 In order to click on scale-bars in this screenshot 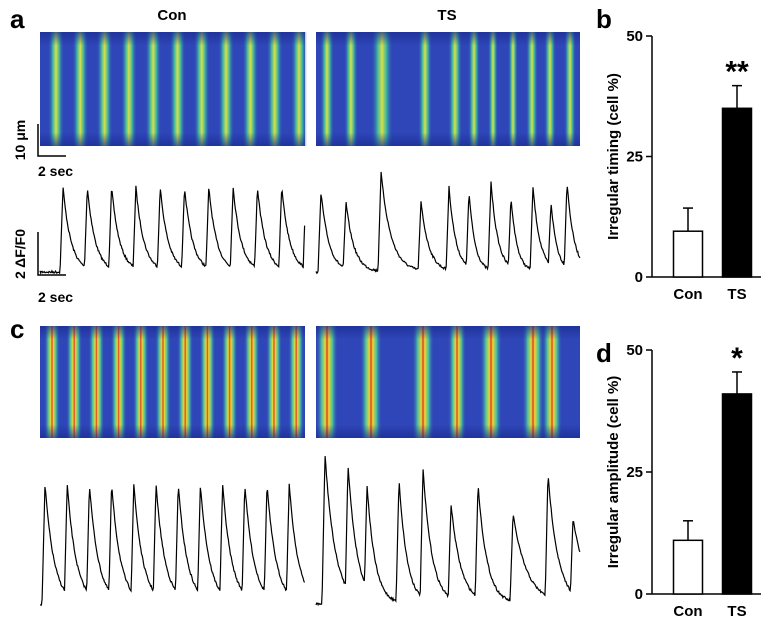, I will do `click(51, 200)`.